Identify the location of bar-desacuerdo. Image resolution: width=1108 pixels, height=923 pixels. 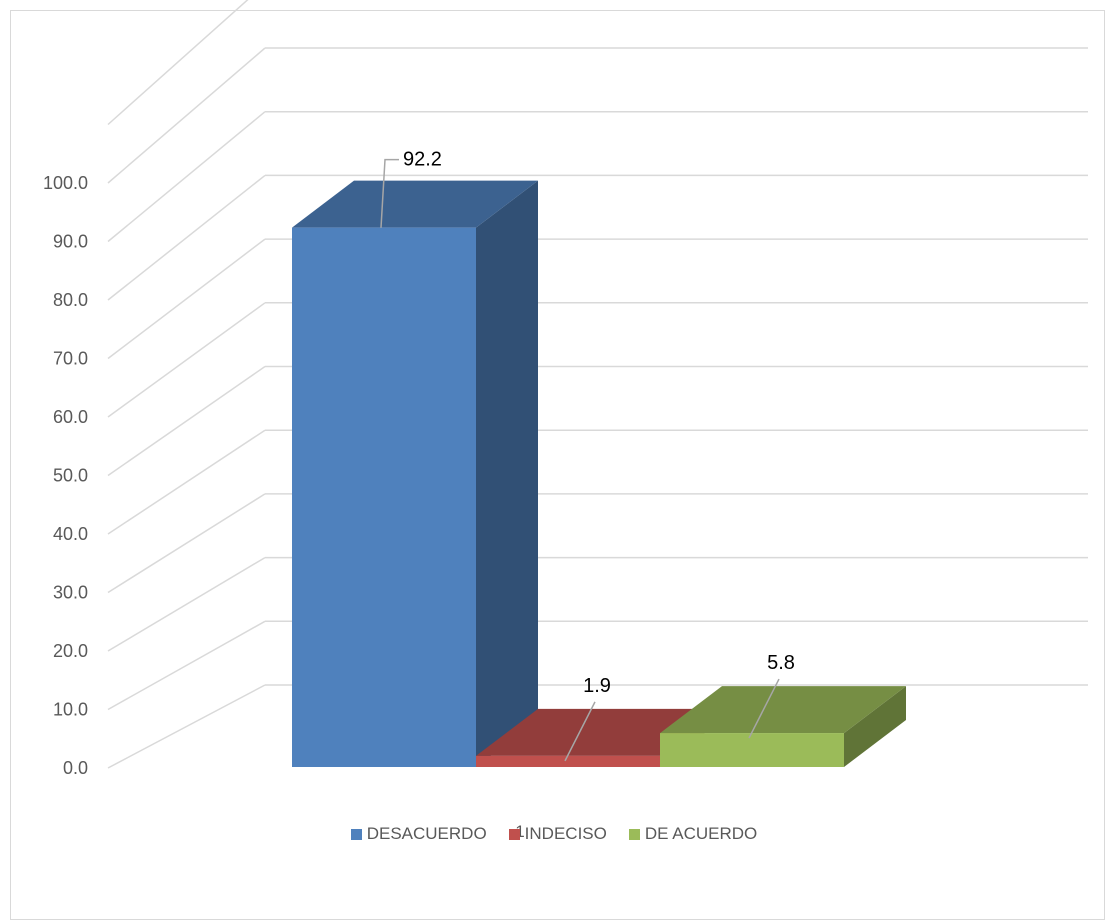
(415, 473).